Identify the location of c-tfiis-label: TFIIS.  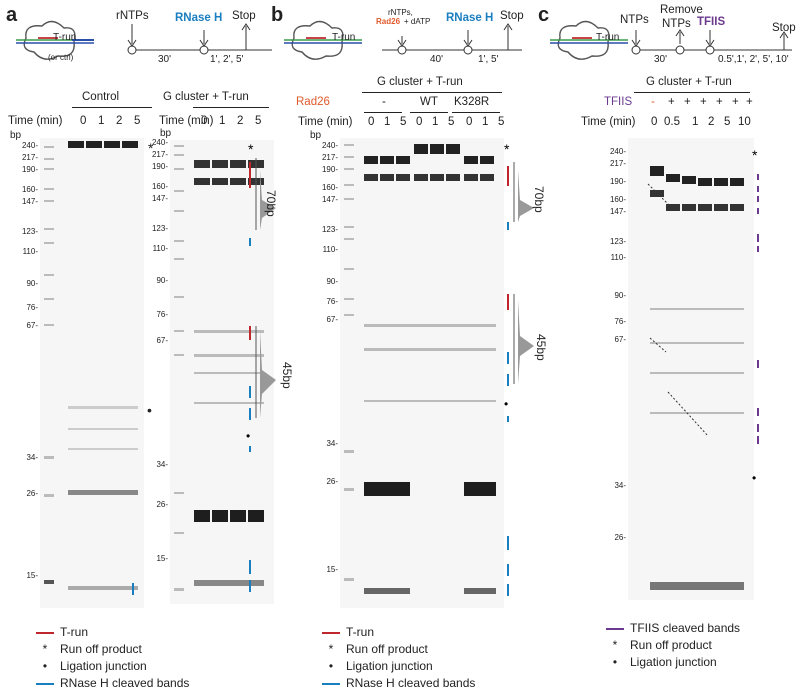
(711, 22).